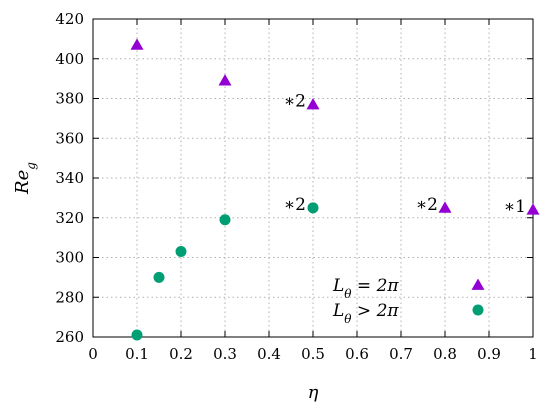  Describe the element at coordinates (357, 354) in the screenshot. I see `x-tick-label: 0.6` at that location.